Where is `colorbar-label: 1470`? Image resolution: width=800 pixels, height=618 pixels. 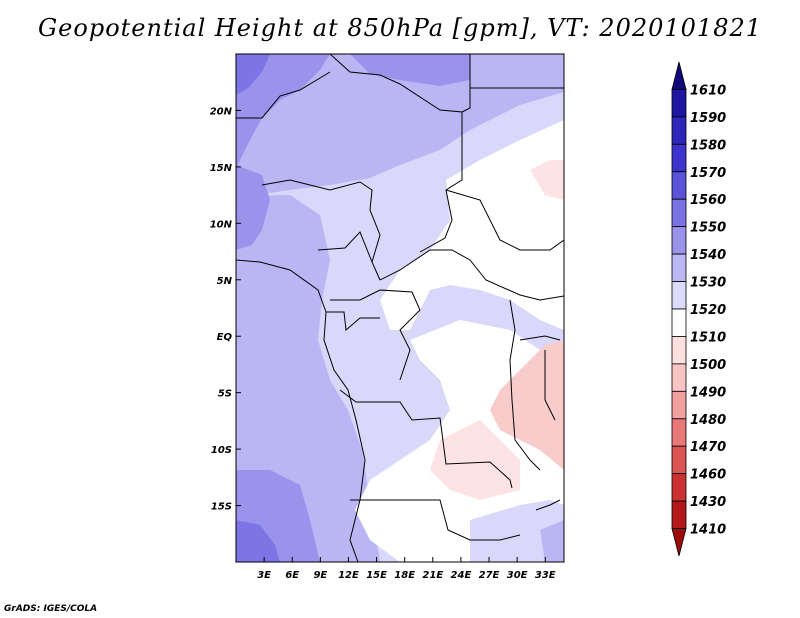 colorbar-label: 1470 is located at coordinates (708, 447).